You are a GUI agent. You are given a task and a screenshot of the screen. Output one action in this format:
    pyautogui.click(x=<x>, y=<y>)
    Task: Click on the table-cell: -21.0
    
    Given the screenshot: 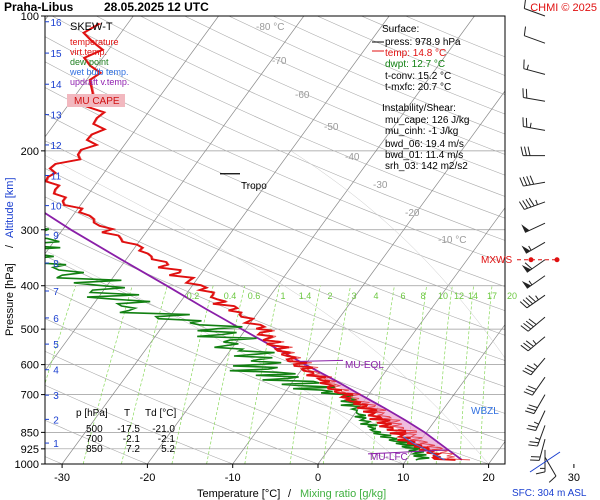 What is the action you would take?
    pyautogui.click(x=163, y=429)
    